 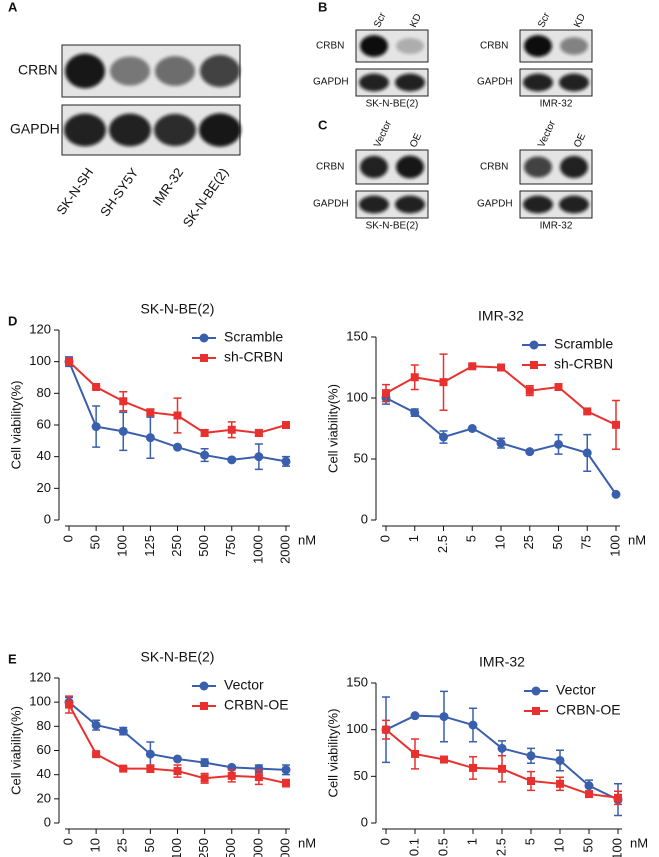 I want to click on lane-label: Scr, so click(x=544, y=20).